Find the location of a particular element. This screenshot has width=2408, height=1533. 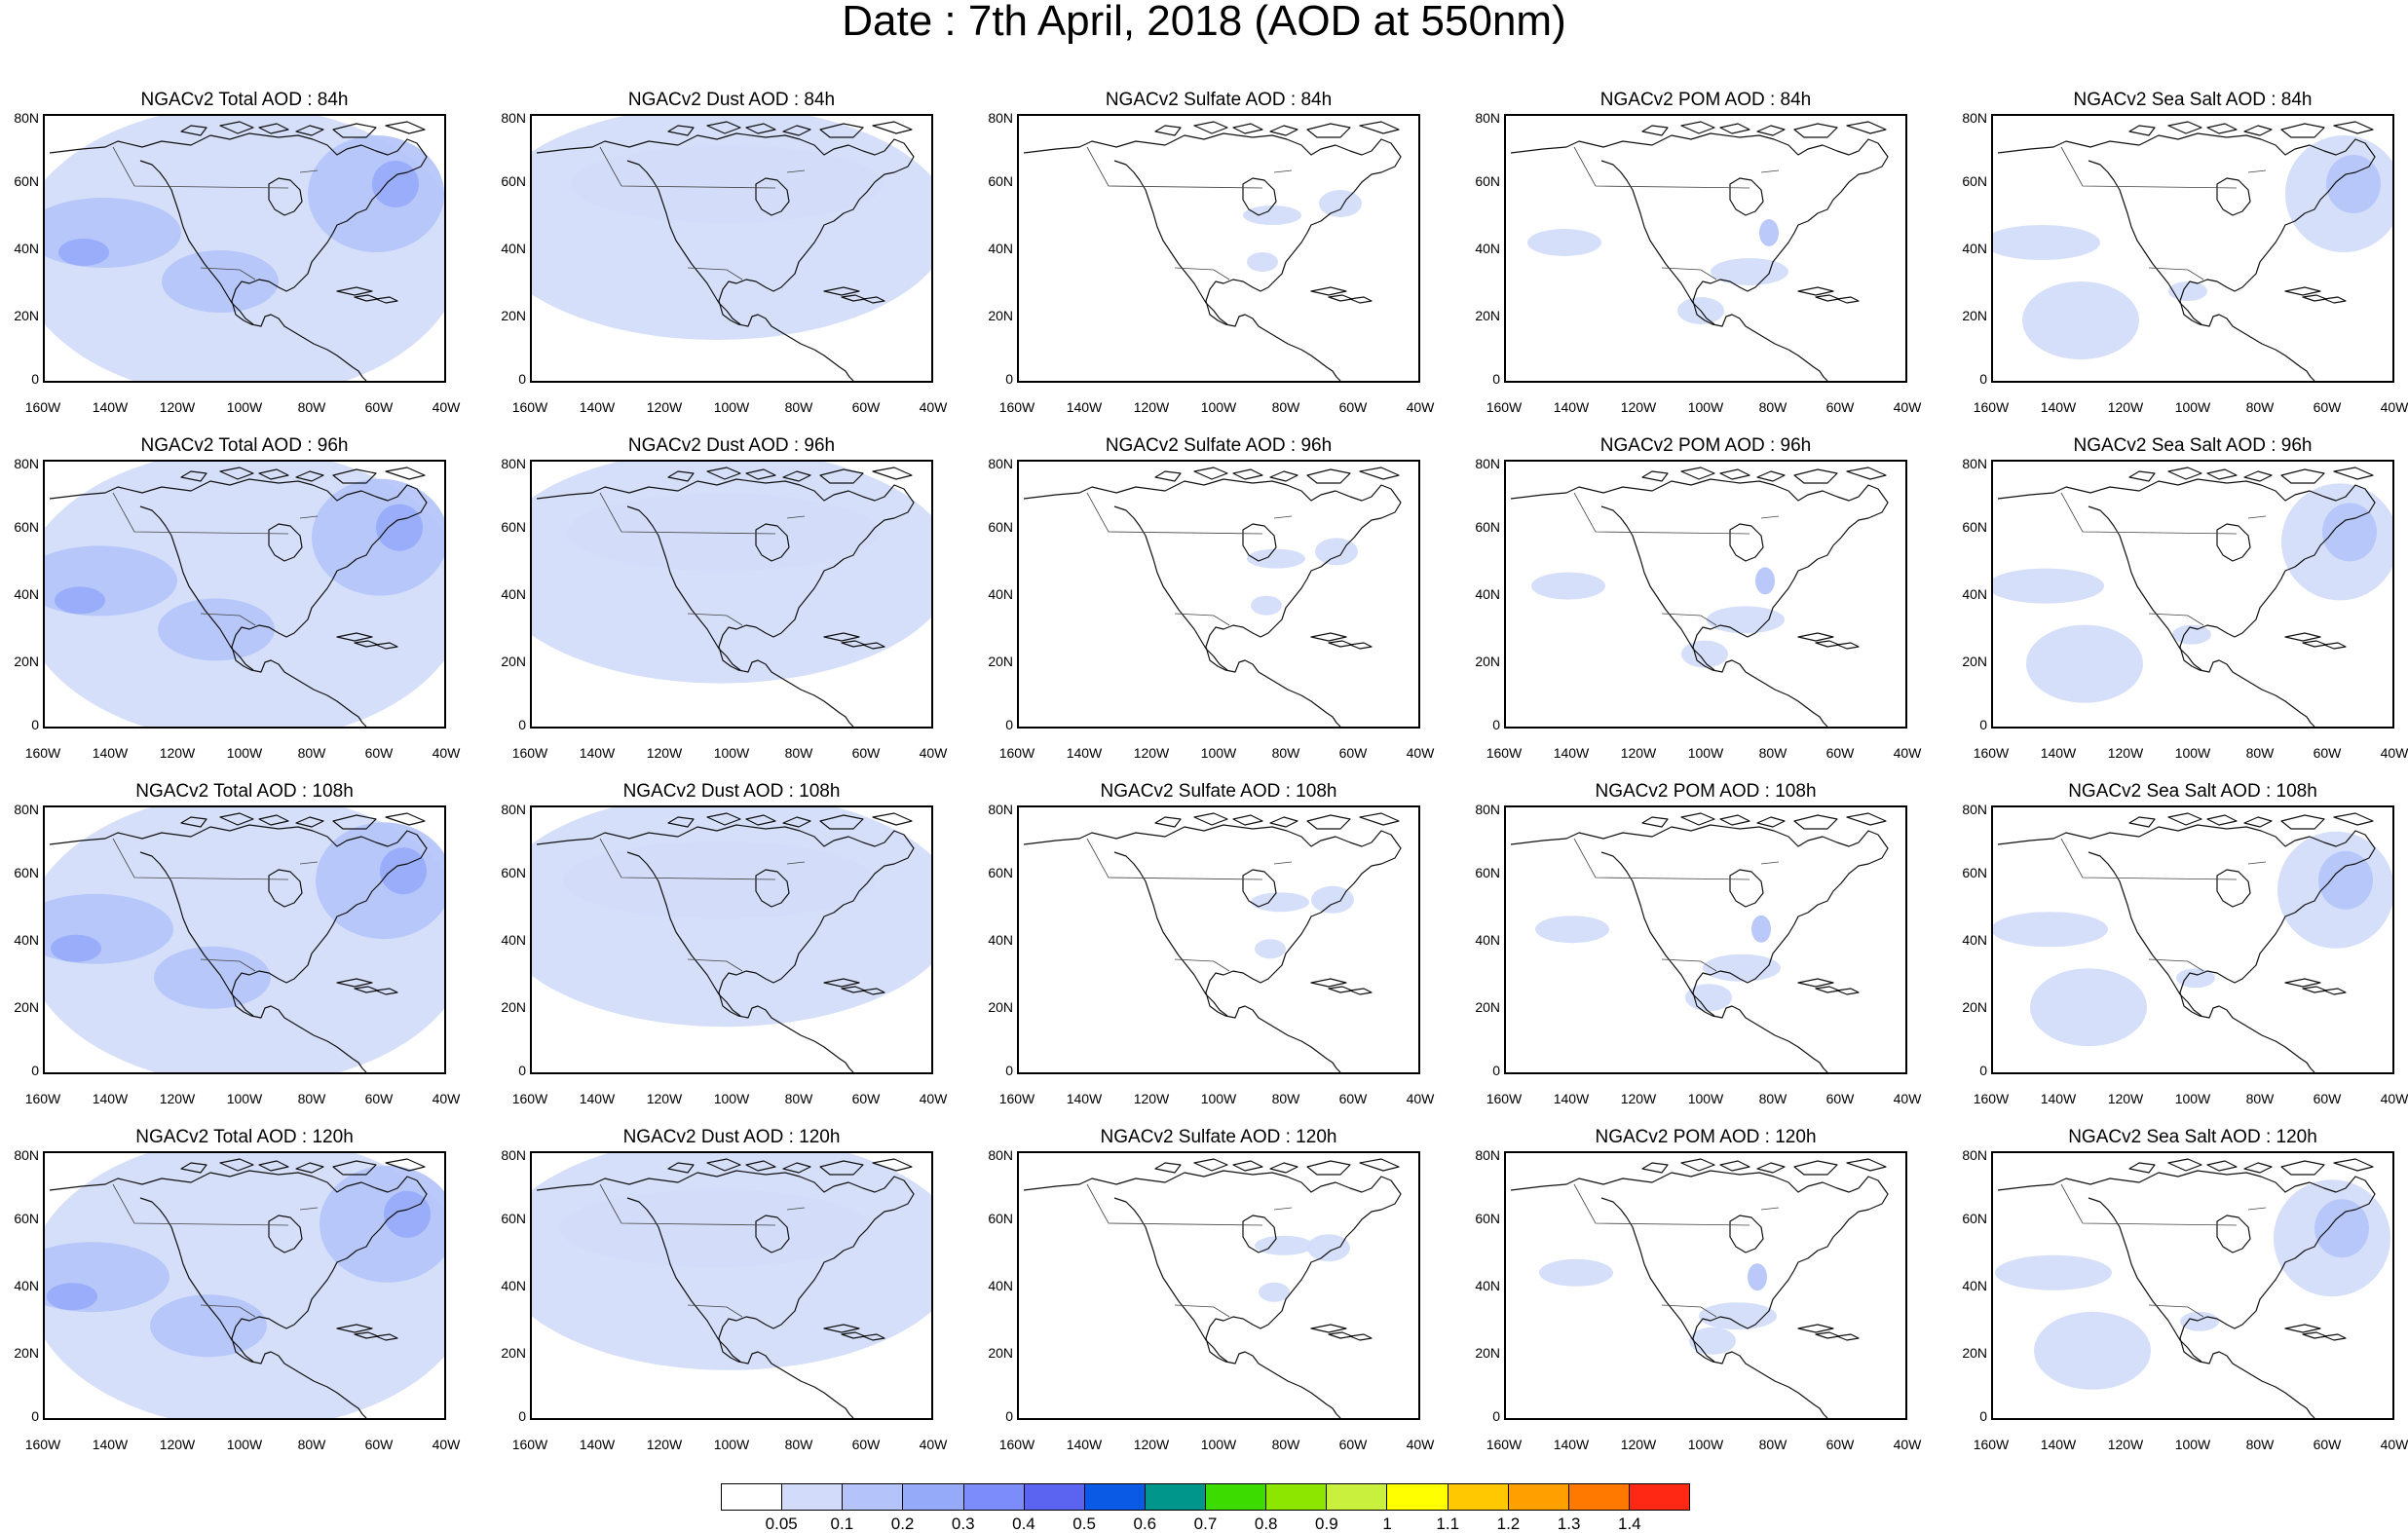

panel-title: NGACv2 POM AOD : 84h is located at coordinates (1705, 100).